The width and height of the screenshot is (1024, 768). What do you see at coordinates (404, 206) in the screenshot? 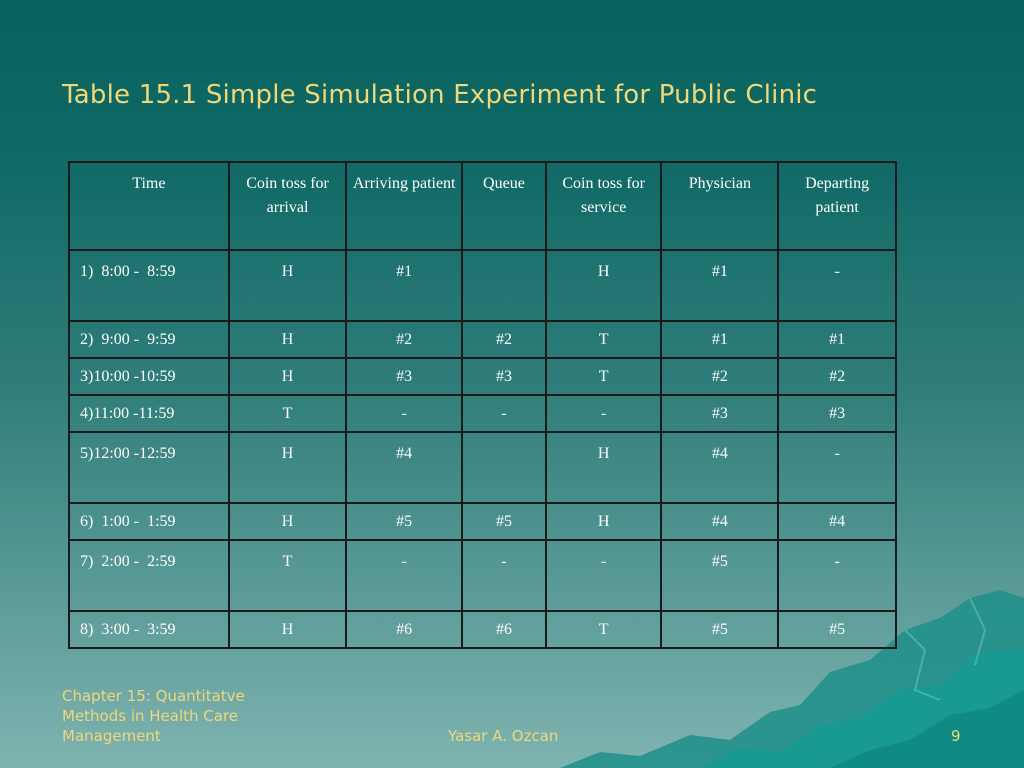
I see `header-arriving-patient: Arriving patient` at bounding box center [404, 206].